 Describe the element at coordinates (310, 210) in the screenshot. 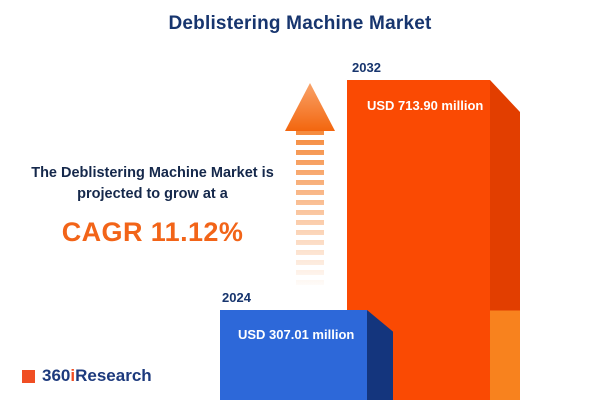

I see `growth-arrow-tail-icon` at that location.